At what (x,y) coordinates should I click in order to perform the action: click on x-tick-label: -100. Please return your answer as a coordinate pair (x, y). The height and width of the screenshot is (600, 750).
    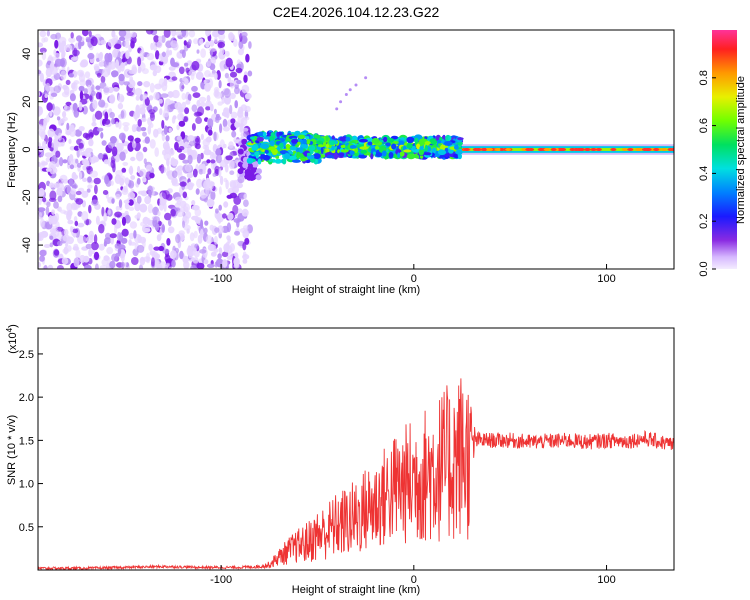
    Looking at the image, I should click on (221, 580).